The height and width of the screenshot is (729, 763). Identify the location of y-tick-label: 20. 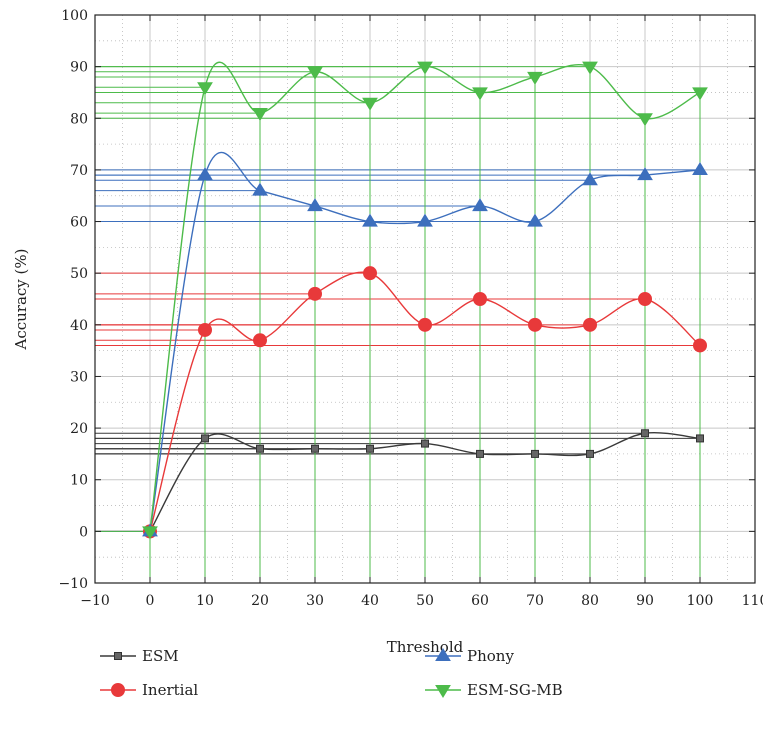
(79, 429).